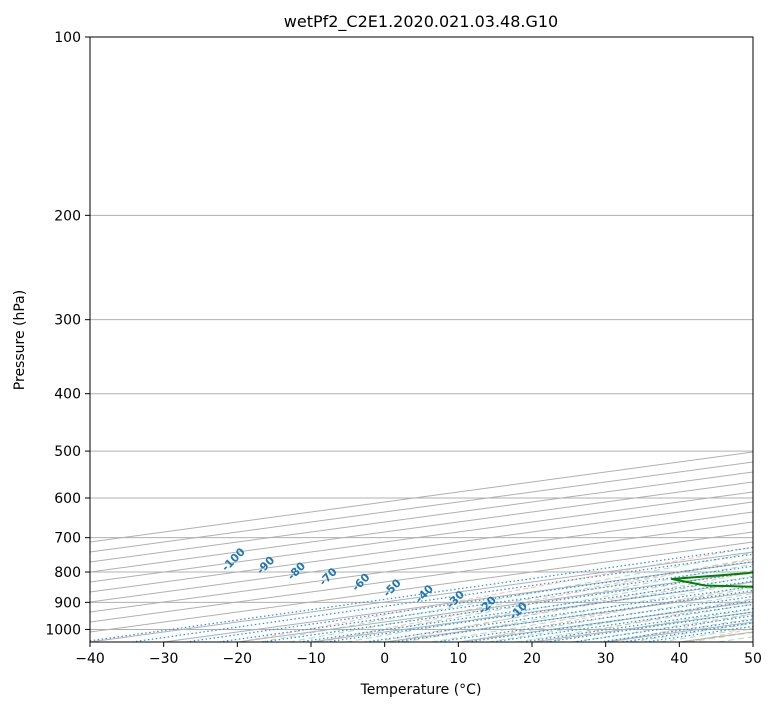  What do you see at coordinates (458, 659) in the screenshot?
I see `x-tick-label: 10` at bounding box center [458, 659].